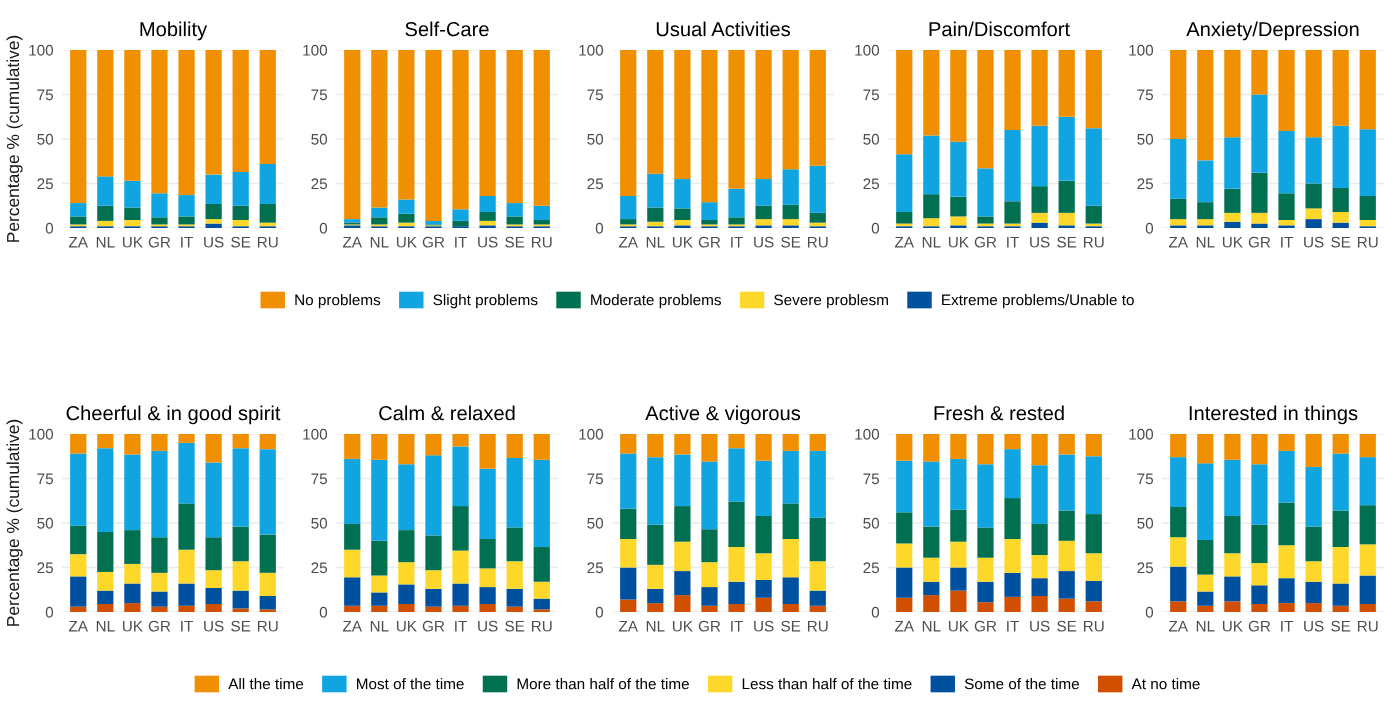 This screenshot has width=1395, height=701. What do you see at coordinates (1145, 95) in the screenshot?
I see `y-tick-label: 75` at bounding box center [1145, 95].